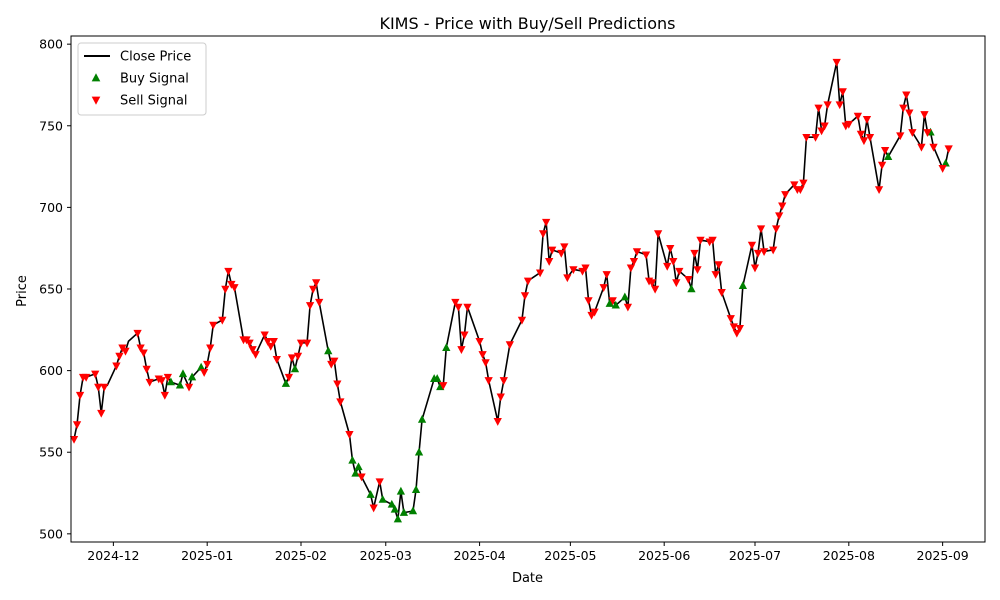 The height and width of the screenshot is (600, 1000). I want to click on legend: Close Price Buy Signal Sell Signal, so click(142, 79).